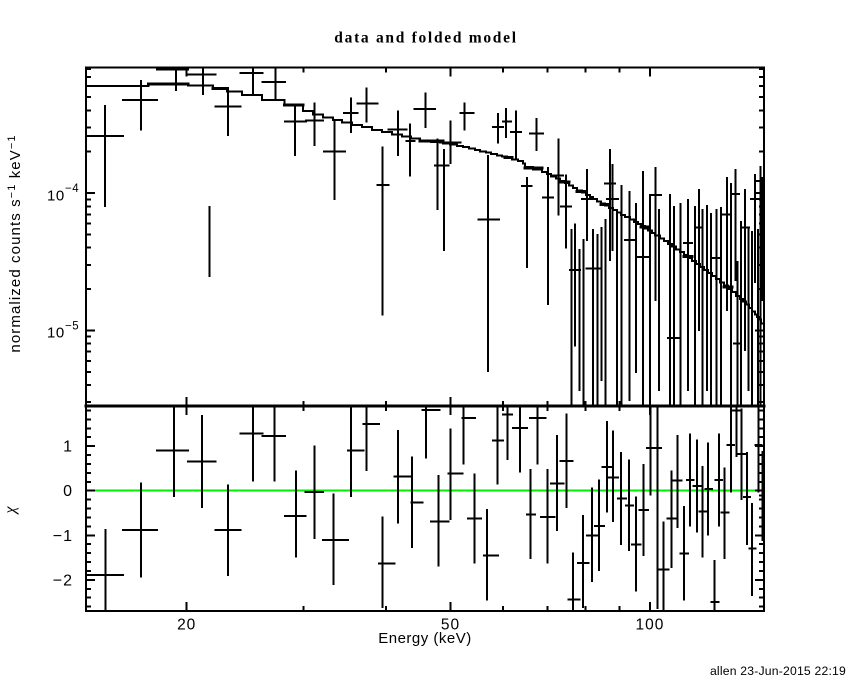 The height and width of the screenshot is (680, 850). What do you see at coordinates (10, 511) in the screenshot?
I see `svg-text: χ` at bounding box center [10, 511].